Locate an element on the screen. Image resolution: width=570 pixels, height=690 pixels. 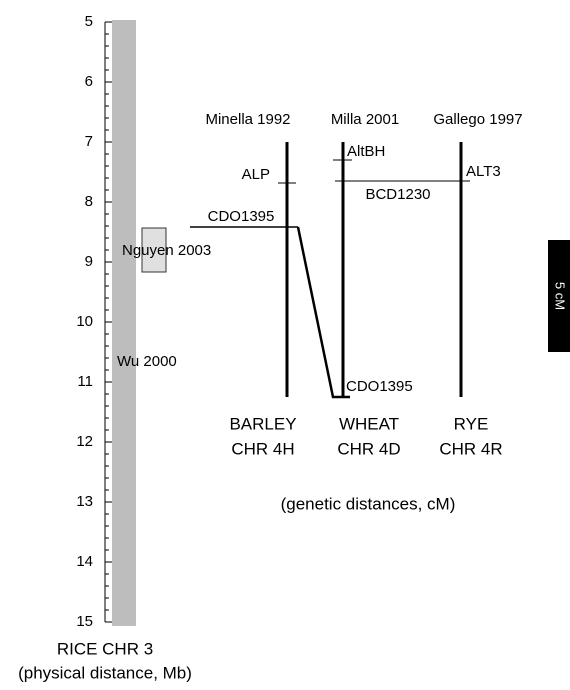
tick-label: 7 is located at coordinates (89, 141).